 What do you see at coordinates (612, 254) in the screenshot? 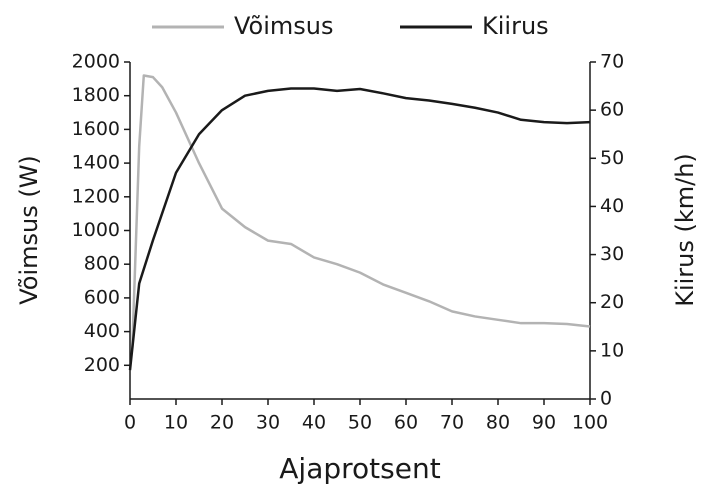
I see `y2-tick-label: 30` at bounding box center [612, 254].